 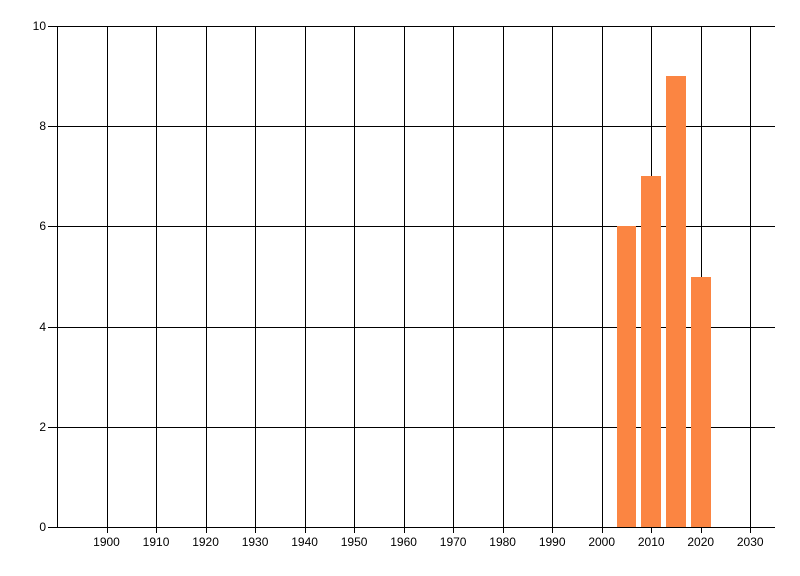 I want to click on x-tick-label-1980: 1980, so click(x=502, y=542).